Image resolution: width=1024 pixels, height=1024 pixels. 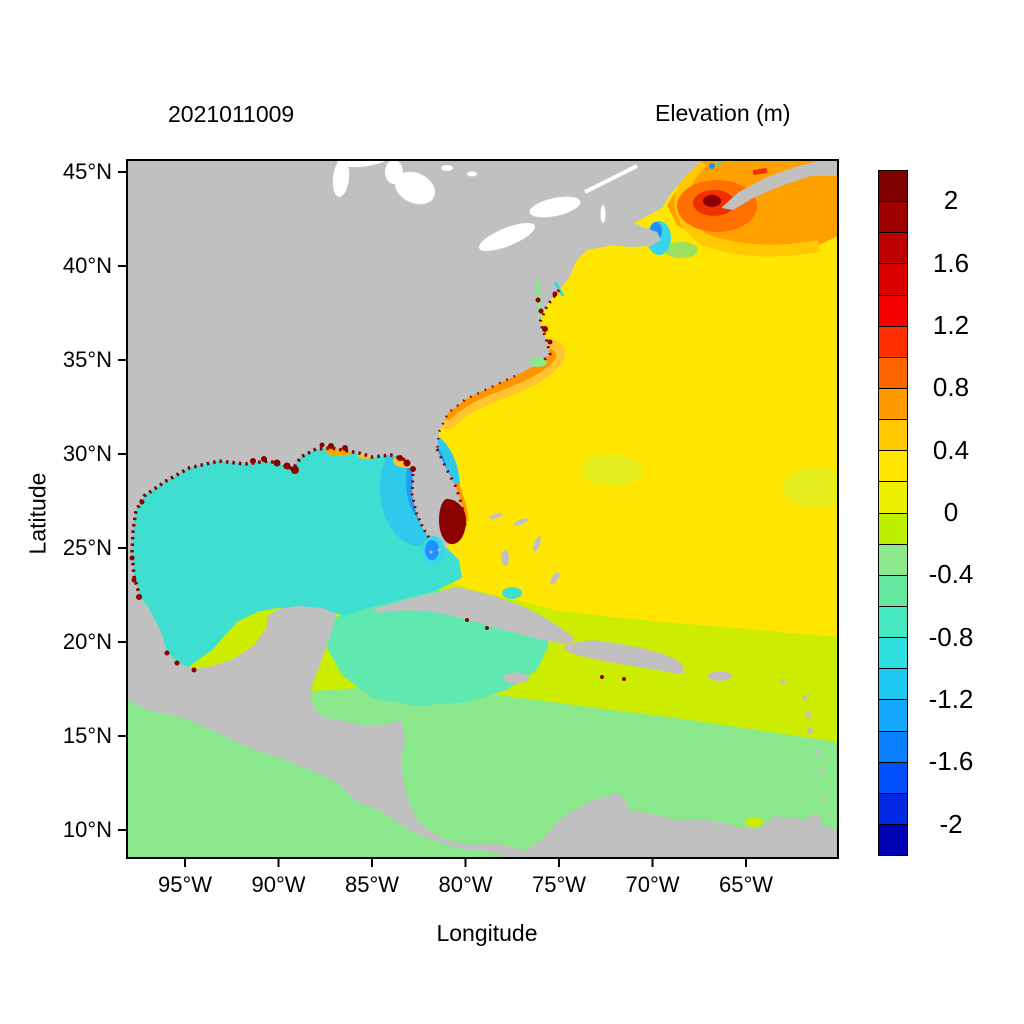 I want to click on ocean-gulf-of-mexico, so click(x=294, y=551).